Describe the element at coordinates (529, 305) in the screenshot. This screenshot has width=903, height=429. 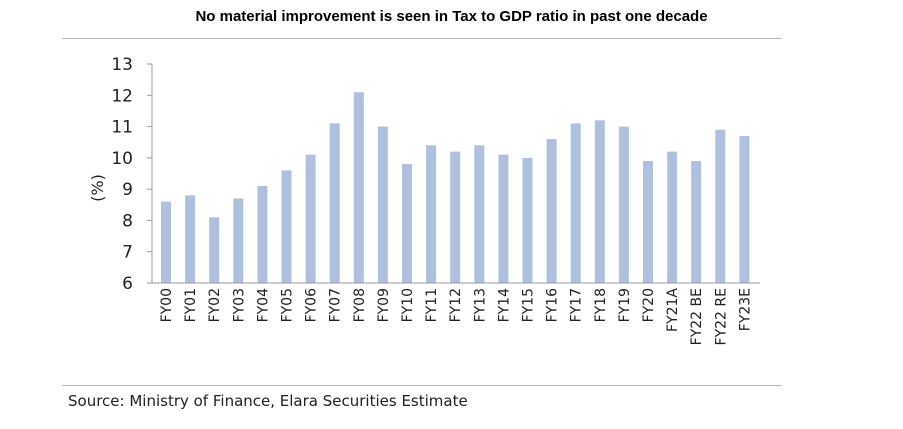
I see `x-tick-label: FY15` at that location.